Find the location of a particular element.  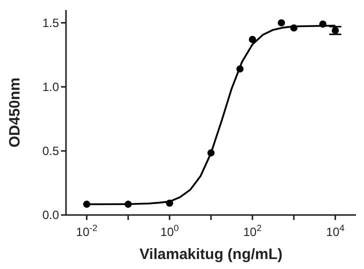

x-tick-label: 10$^{2}$ is located at coordinates (252, 231).